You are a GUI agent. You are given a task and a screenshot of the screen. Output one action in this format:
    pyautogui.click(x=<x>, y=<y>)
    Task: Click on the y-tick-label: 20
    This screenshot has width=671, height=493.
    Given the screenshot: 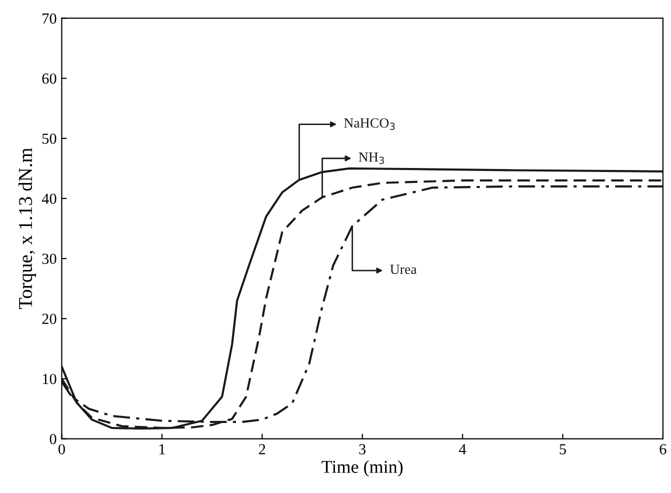 What is the action you would take?
    pyautogui.click(x=49, y=319)
    